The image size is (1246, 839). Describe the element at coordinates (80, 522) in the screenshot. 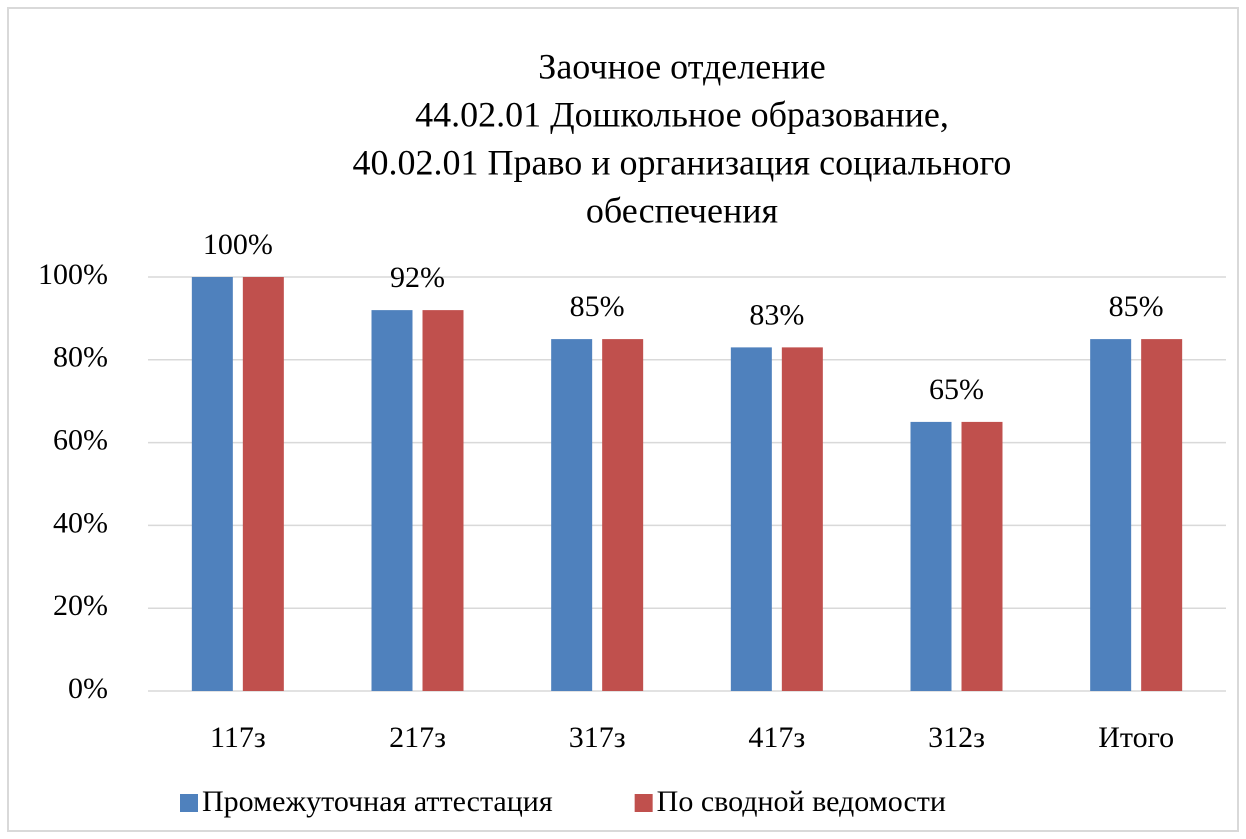

I see `y-tick-label: 40%` at that location.